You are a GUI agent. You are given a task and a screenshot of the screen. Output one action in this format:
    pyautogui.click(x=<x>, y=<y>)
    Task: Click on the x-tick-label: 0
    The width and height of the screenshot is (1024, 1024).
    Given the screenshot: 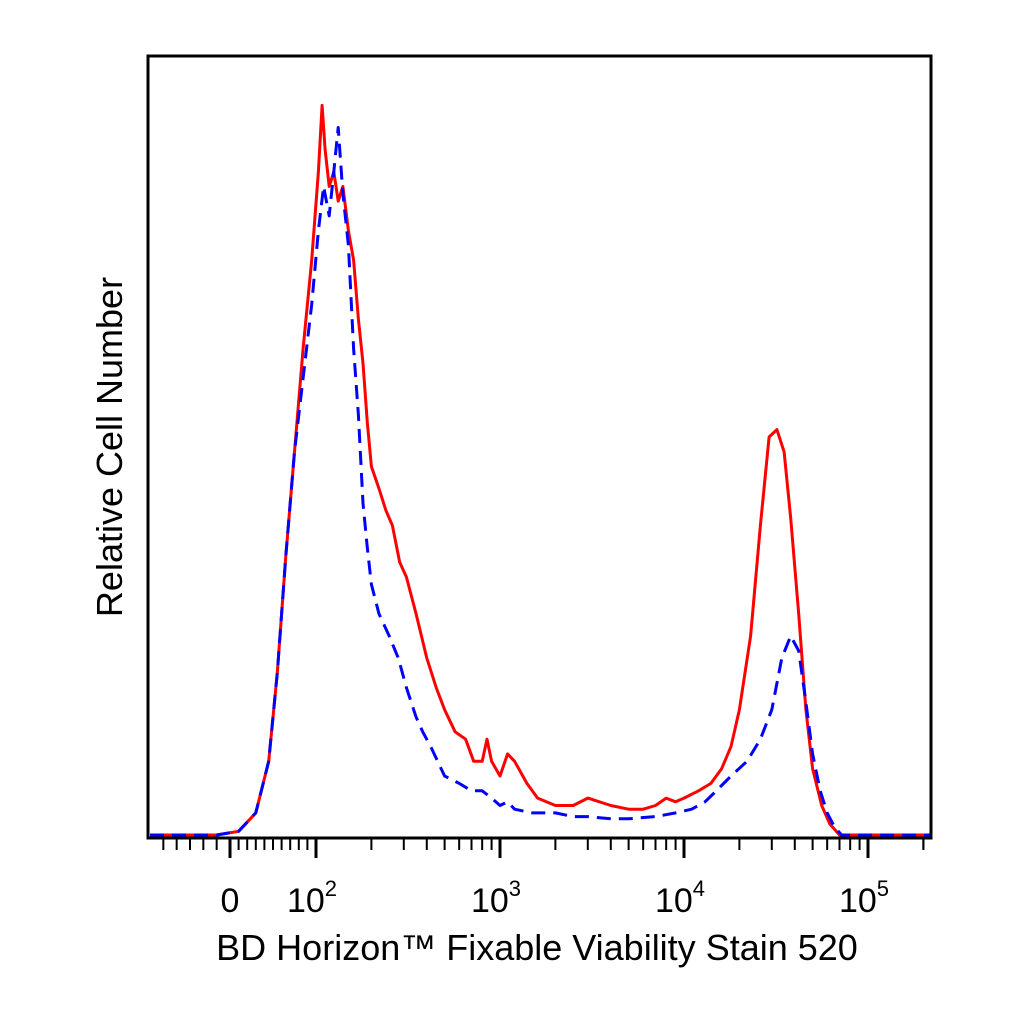 What is the action you would take?
    pyautogui.click(x=230, y=901)
    